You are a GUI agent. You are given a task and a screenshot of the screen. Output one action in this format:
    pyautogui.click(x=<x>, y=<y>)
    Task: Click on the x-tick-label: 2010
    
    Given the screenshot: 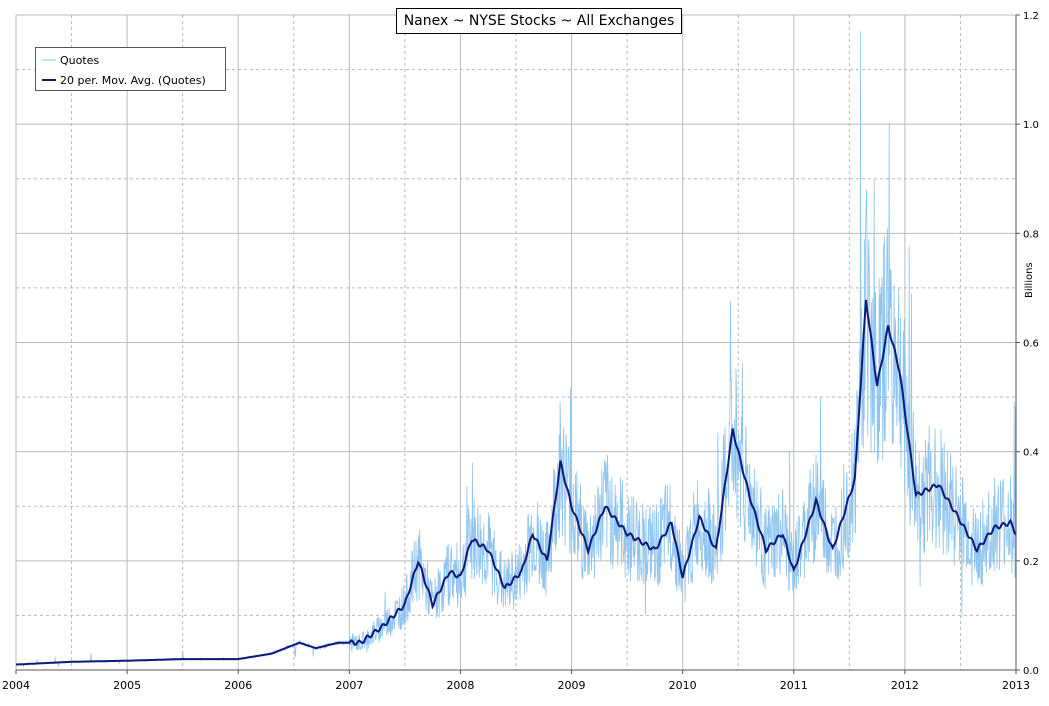 What is the action you would take?
    pyautogui.click(x=683, y=685)
    